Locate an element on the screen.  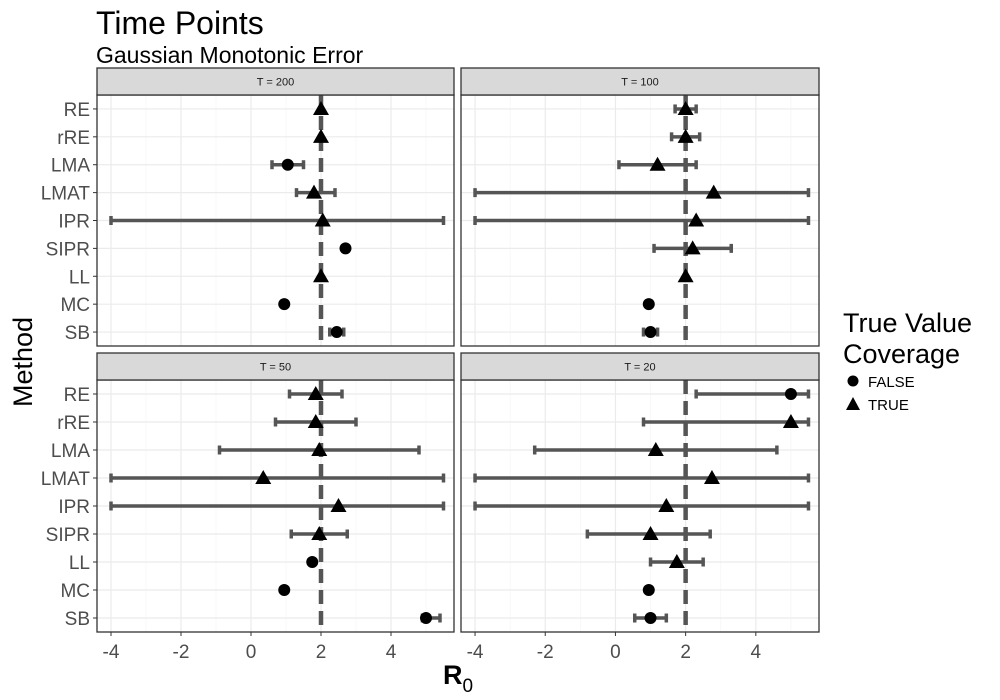
facet-strip-label: T = 100 is located at coordinates (639, 83).